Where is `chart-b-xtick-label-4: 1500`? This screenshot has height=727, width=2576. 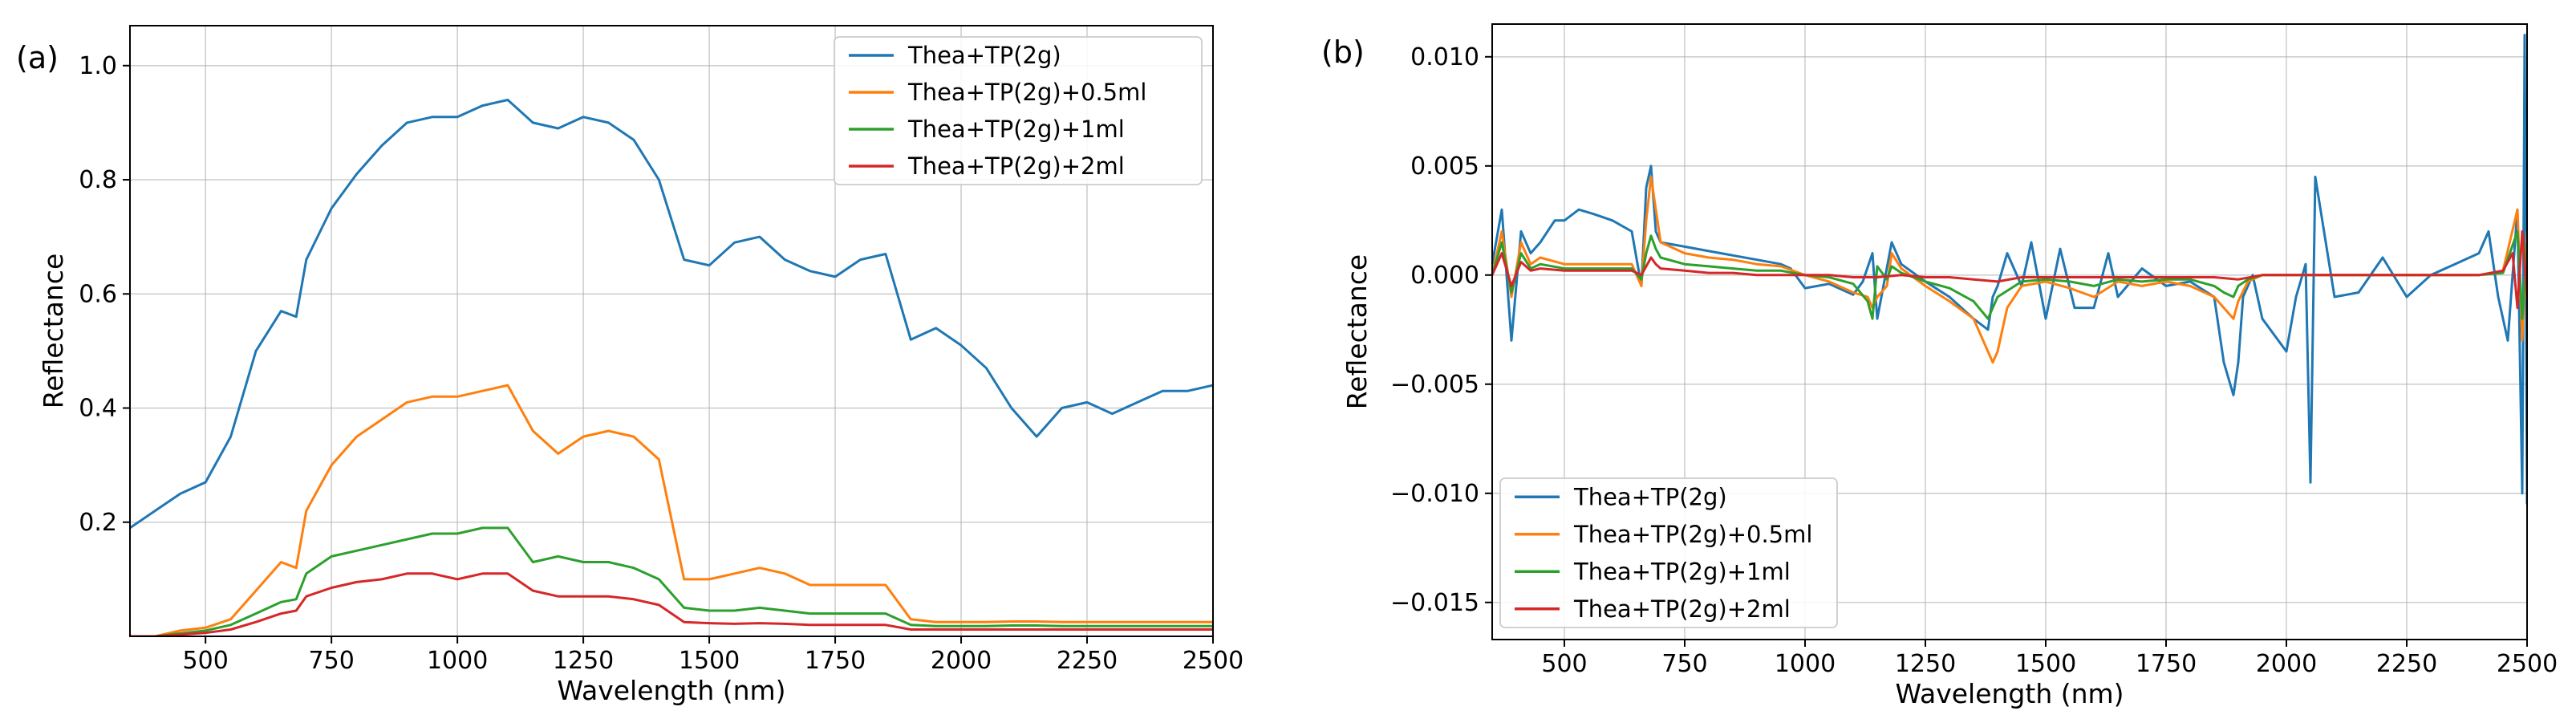
chart-b-xtick-label-4: 1500 is located at coordinates (2045, 664).